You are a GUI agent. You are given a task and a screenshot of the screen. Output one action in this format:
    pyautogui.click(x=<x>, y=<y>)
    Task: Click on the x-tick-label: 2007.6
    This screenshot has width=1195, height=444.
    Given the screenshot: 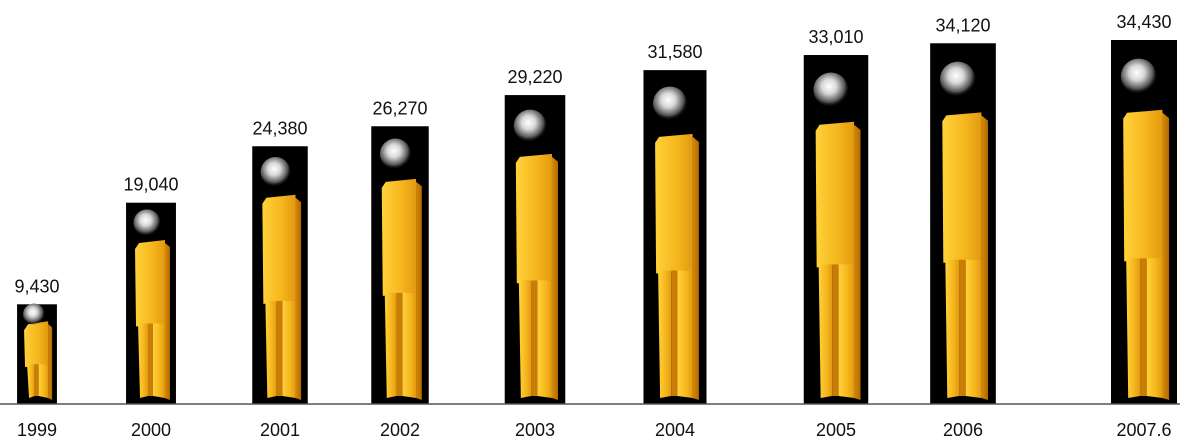 What is the action you would take?
    pyautogui.click(x=1143, y=430)
    